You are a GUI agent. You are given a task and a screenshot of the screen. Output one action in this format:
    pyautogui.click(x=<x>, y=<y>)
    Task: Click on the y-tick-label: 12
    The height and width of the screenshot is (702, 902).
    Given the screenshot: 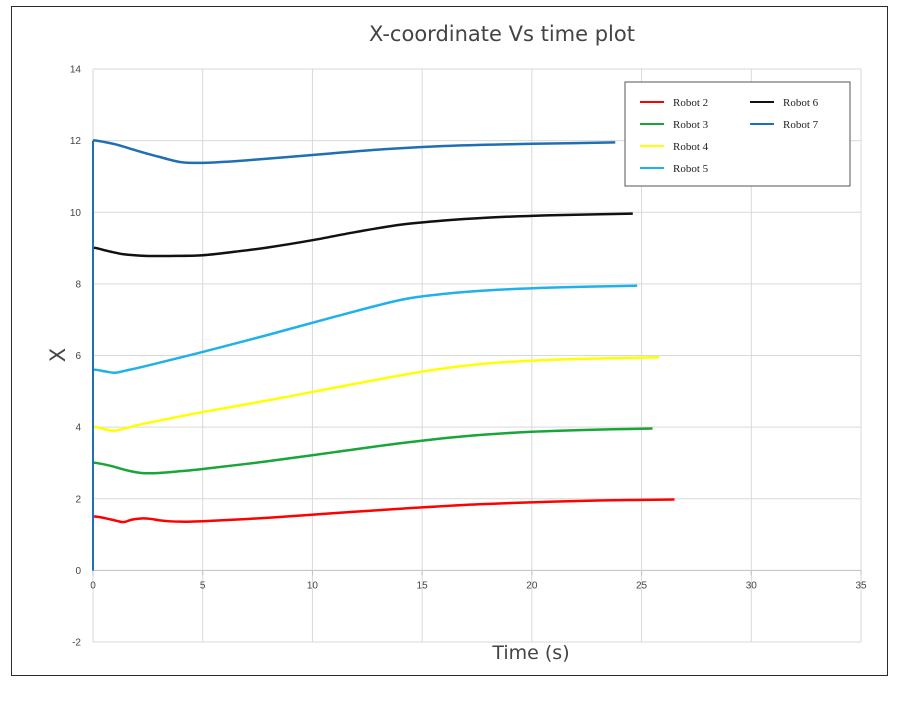 What is the action you would take?
    pyautogui.click(x=76, y=141)
    